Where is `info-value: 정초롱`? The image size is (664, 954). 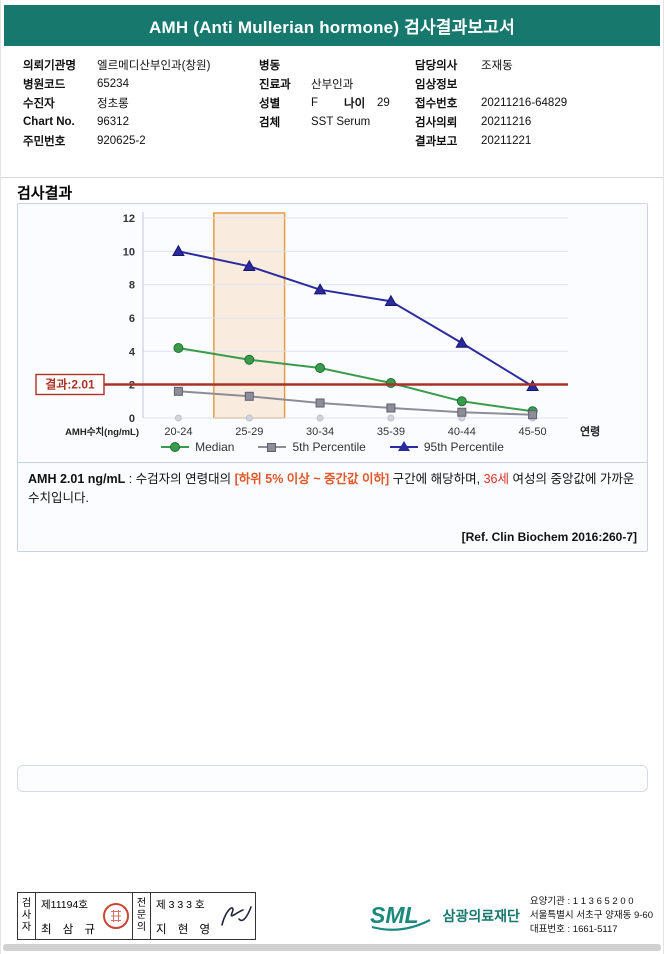
info-value: 정초롱 is located at coordinates (113, 103).